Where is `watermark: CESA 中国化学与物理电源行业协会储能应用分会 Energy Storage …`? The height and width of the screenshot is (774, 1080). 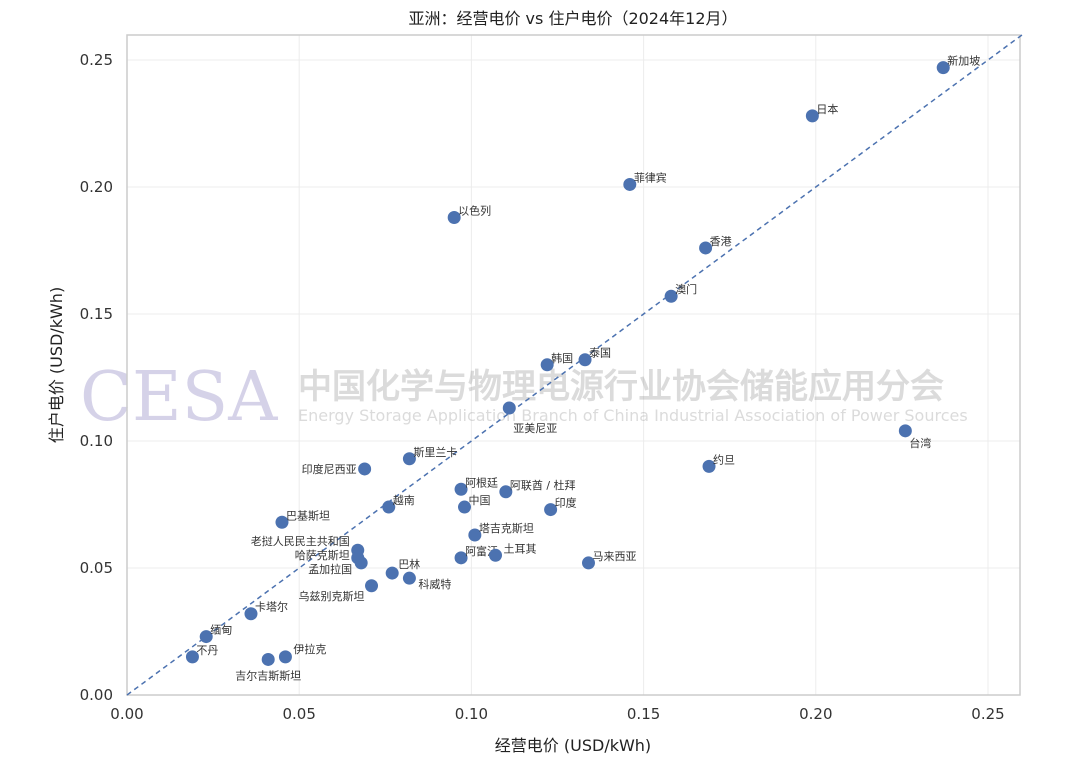 watermark: CESA 中国化学与物理电源行业协会储能应用分会 Energy Storage … is located at coordinates (524, 397).